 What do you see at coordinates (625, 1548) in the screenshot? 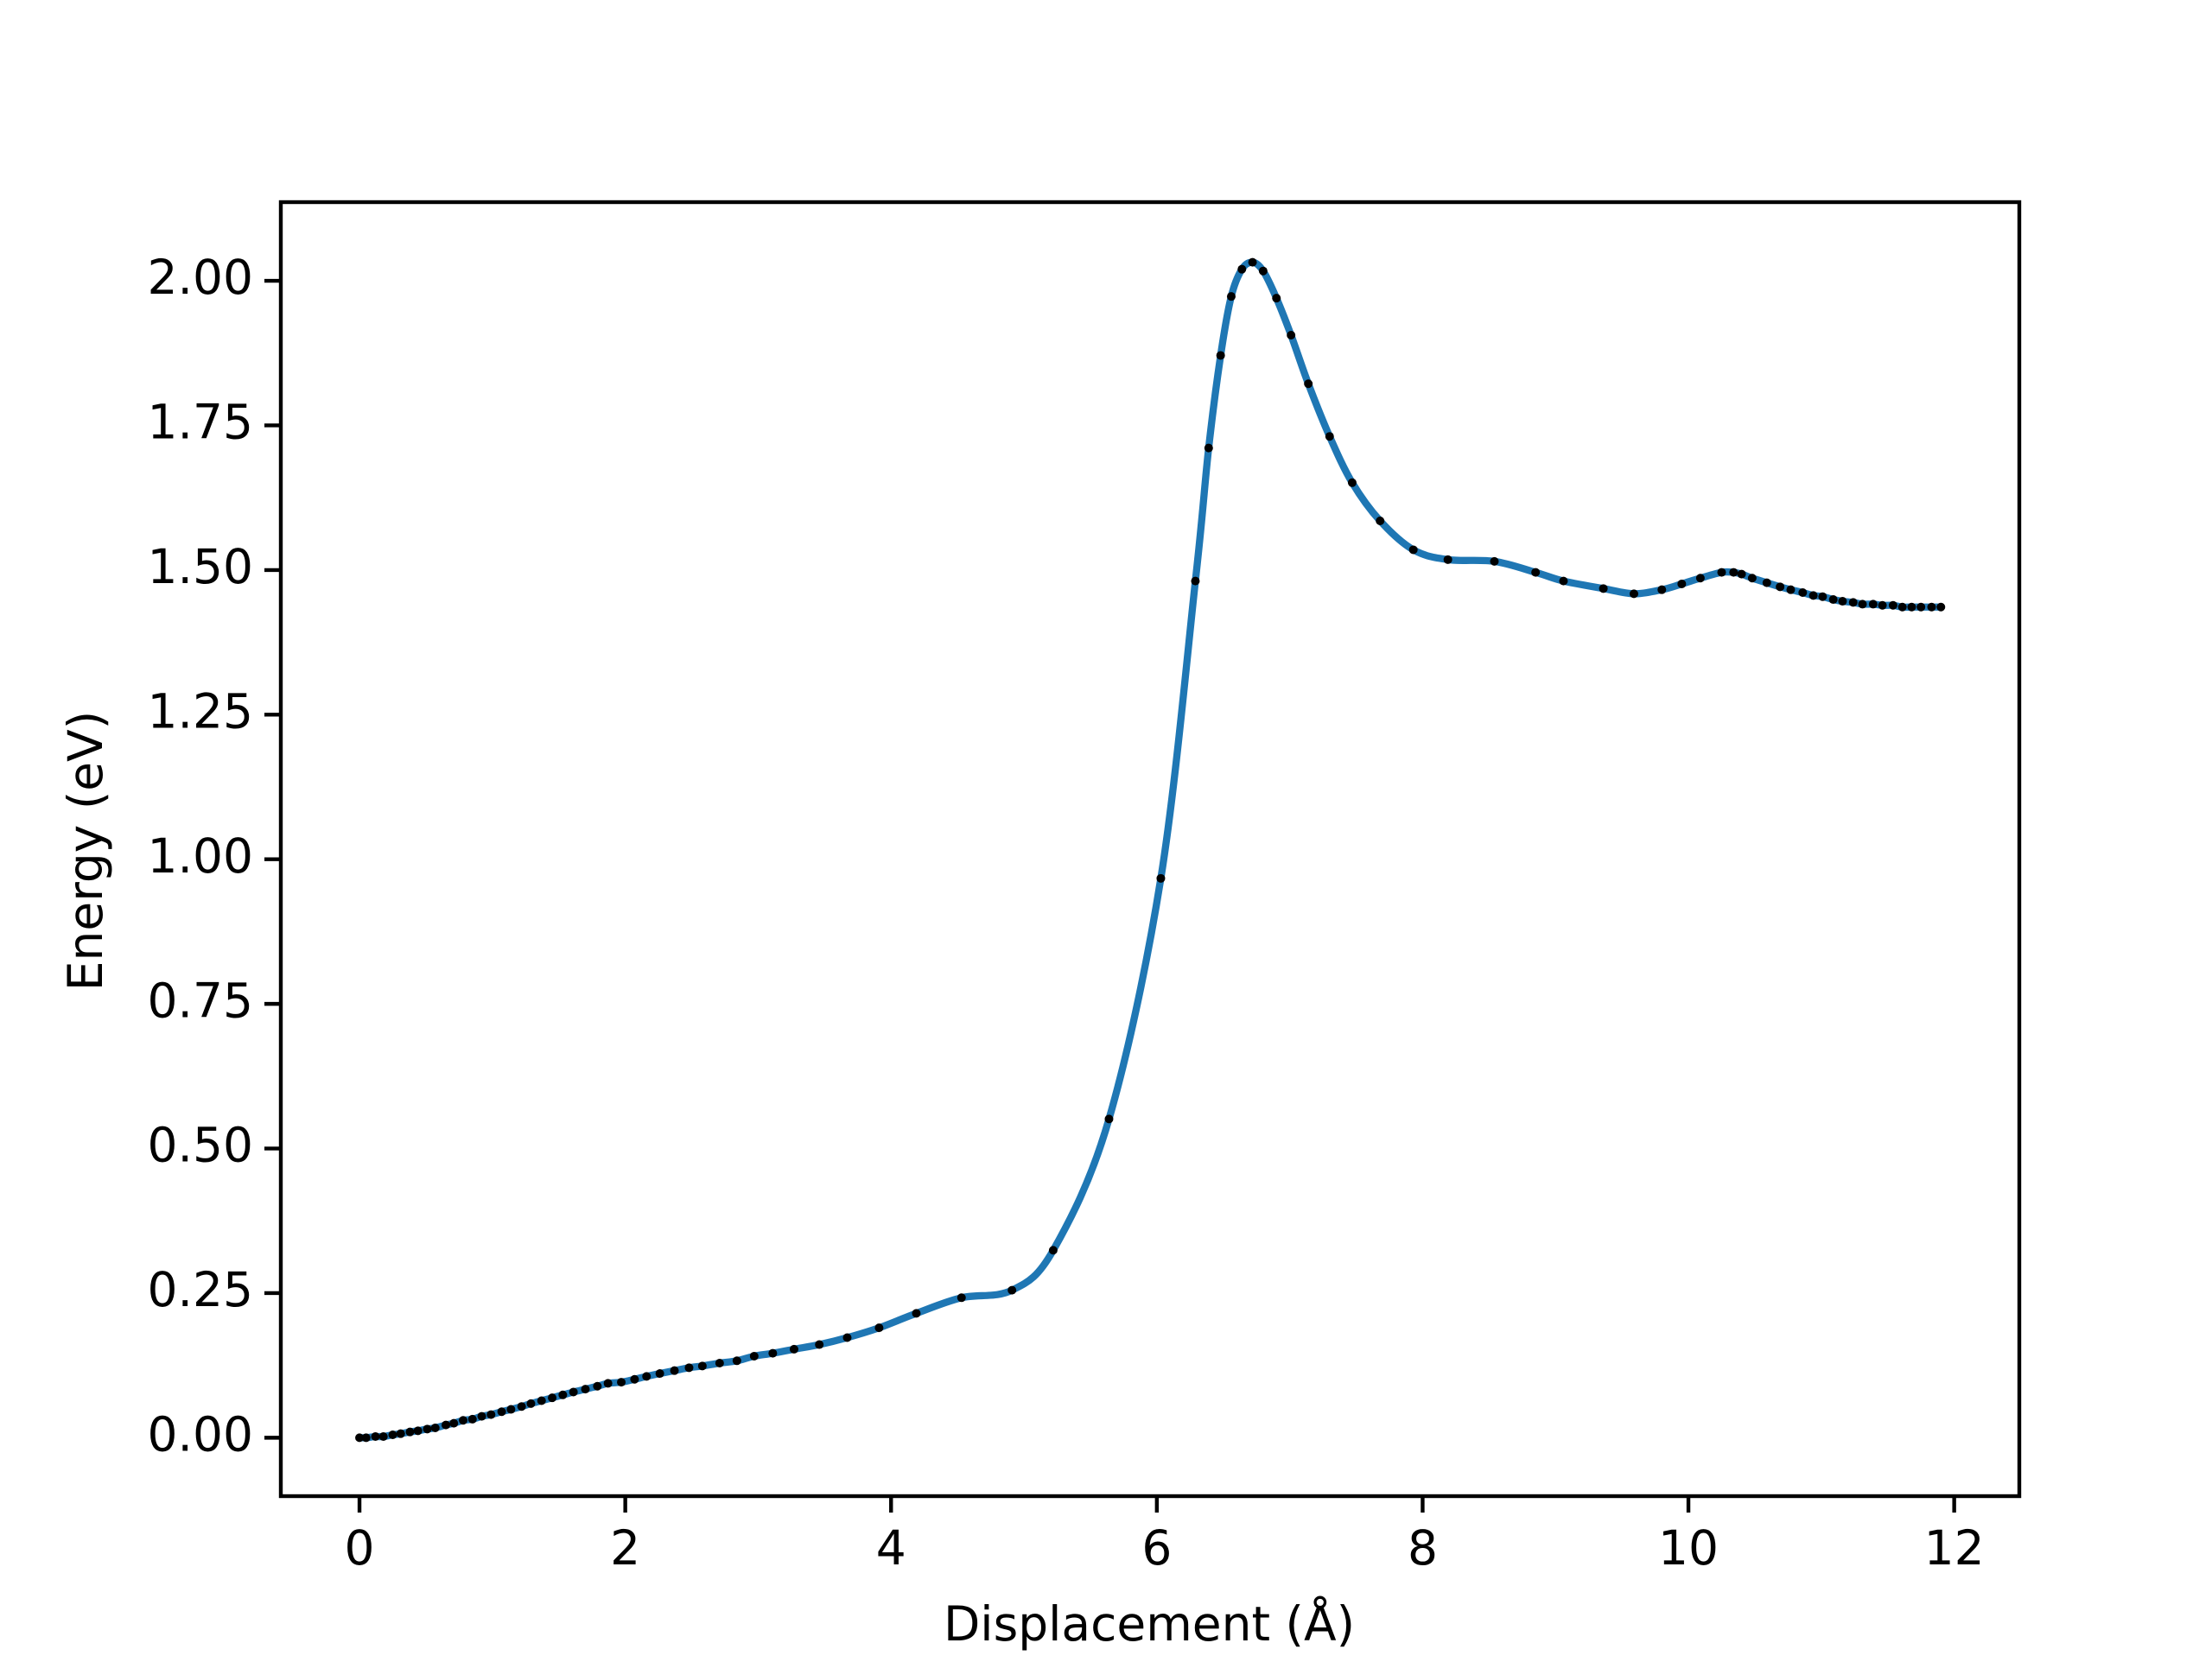
I see `x-tick-label: 2` at bounding box center [625, 1548].